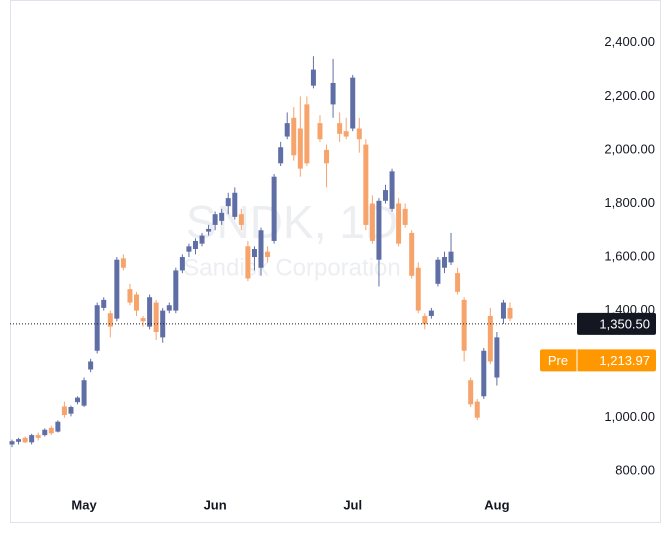 This screenshot has height=543, width=670. Describe the element at coordinates (629, 41) in the screenshot. I see `y-tick-label: 2,400.00` at that location.